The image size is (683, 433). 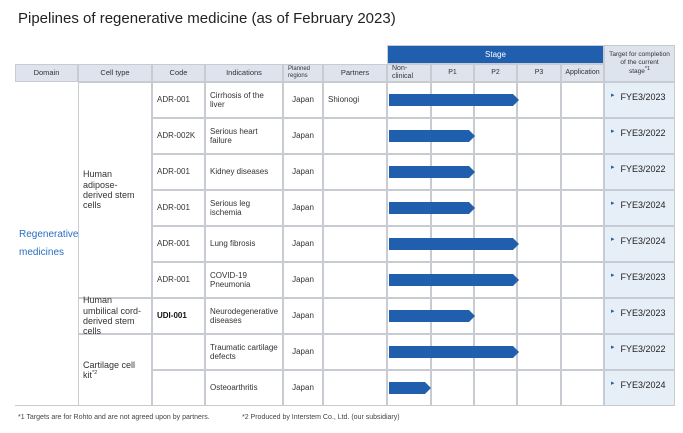 I want to click on cell-type-cell: Human adipose-derived stem cells, so click(x=115, y=190).